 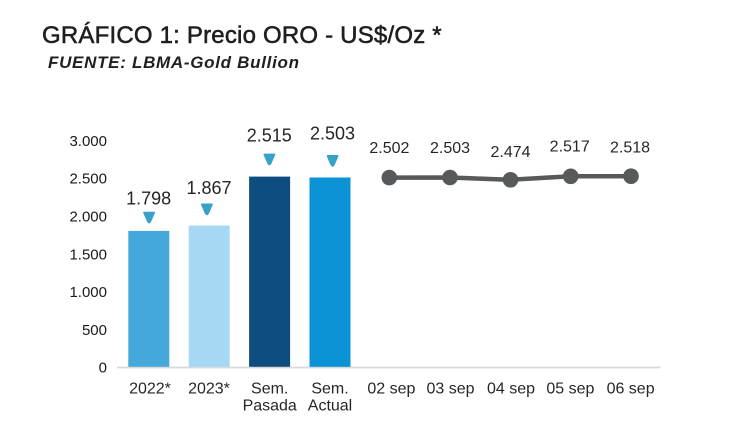 I want to click on svg-text: 2.000, so click(x=88, y=217).